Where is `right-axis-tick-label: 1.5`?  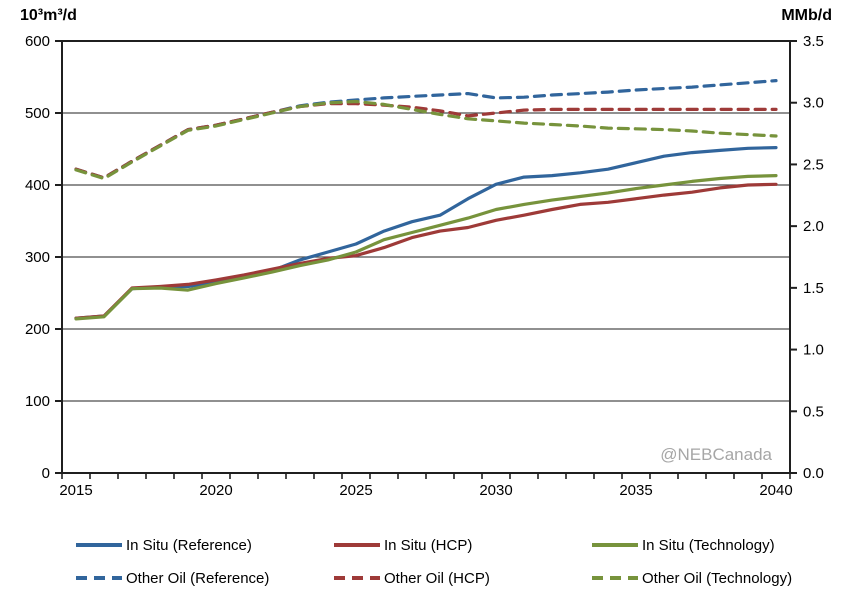 right-axis-tick-label: 1.5 is located at coordinates (813, 288).